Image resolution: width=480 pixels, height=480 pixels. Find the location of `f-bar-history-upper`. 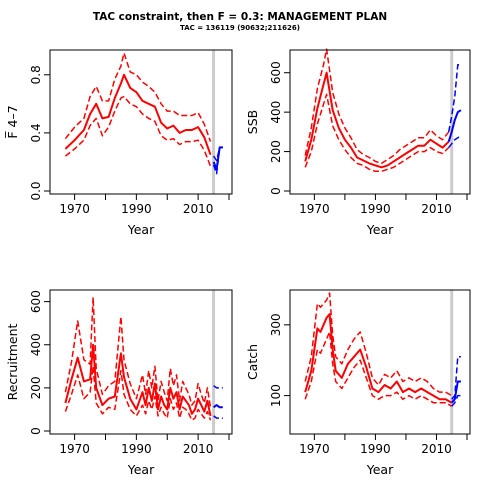

f-bar-history-upper is located at coordinates (138, 97).